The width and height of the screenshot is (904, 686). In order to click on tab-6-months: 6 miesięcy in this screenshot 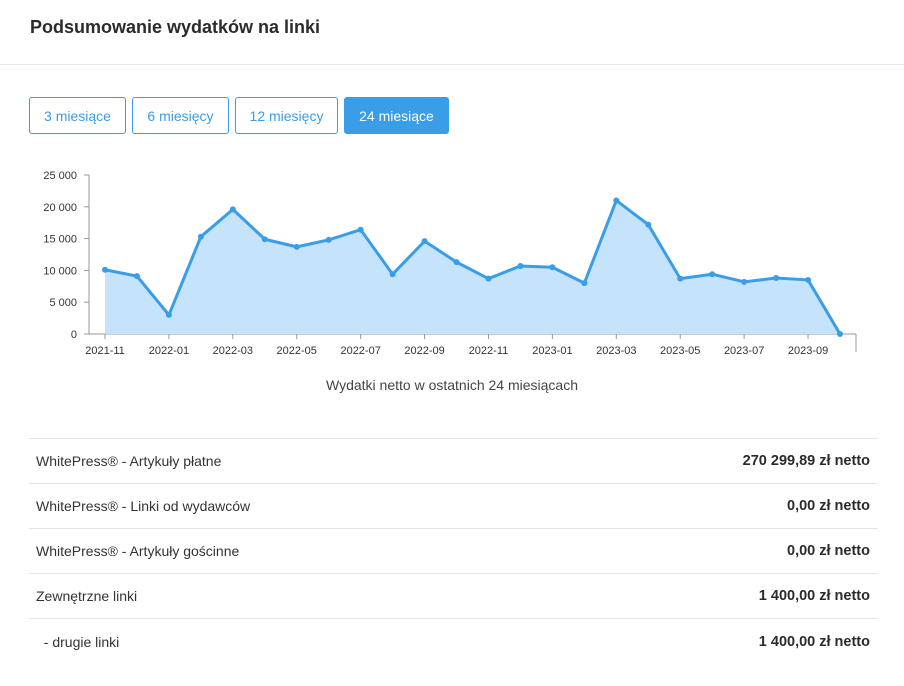, I will do `click(180, 115)`.